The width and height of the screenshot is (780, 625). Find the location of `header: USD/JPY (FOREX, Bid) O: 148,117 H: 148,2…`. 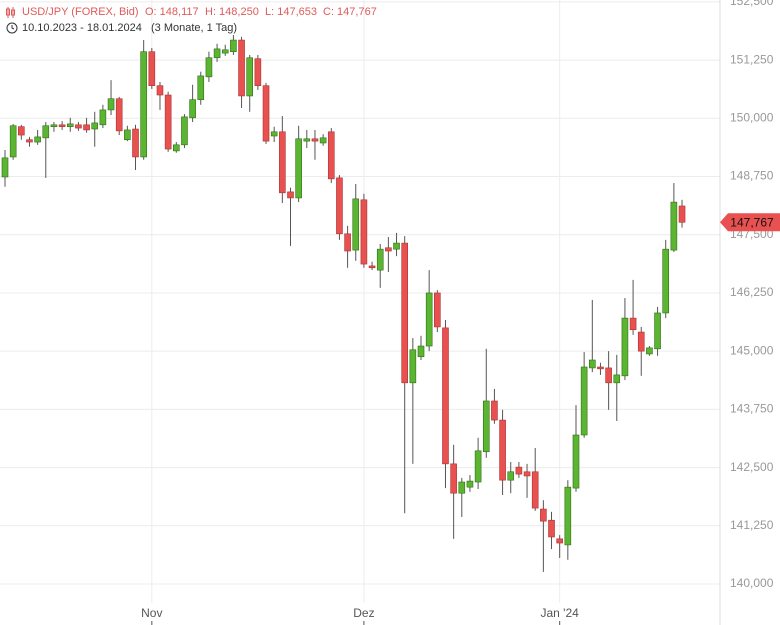

header: USD/JPY (FOREX, Bid) O: 148,117 H: 148,2… is located at coordinates (191, 20).